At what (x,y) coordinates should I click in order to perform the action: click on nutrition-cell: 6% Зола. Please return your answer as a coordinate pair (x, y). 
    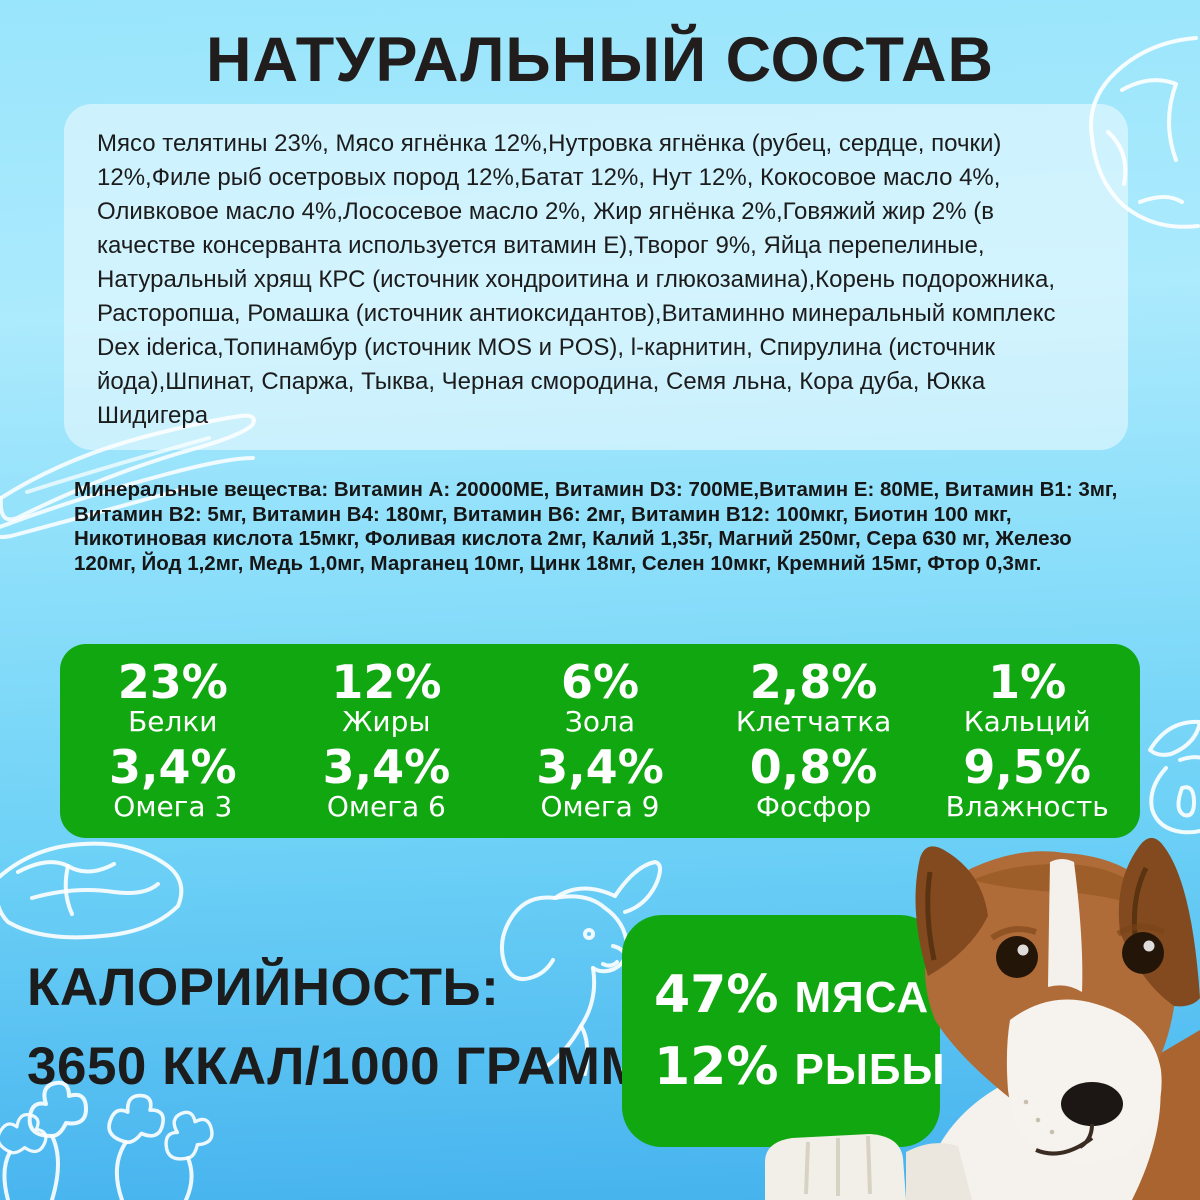
    Looking at the image, I should click on (600, 697).